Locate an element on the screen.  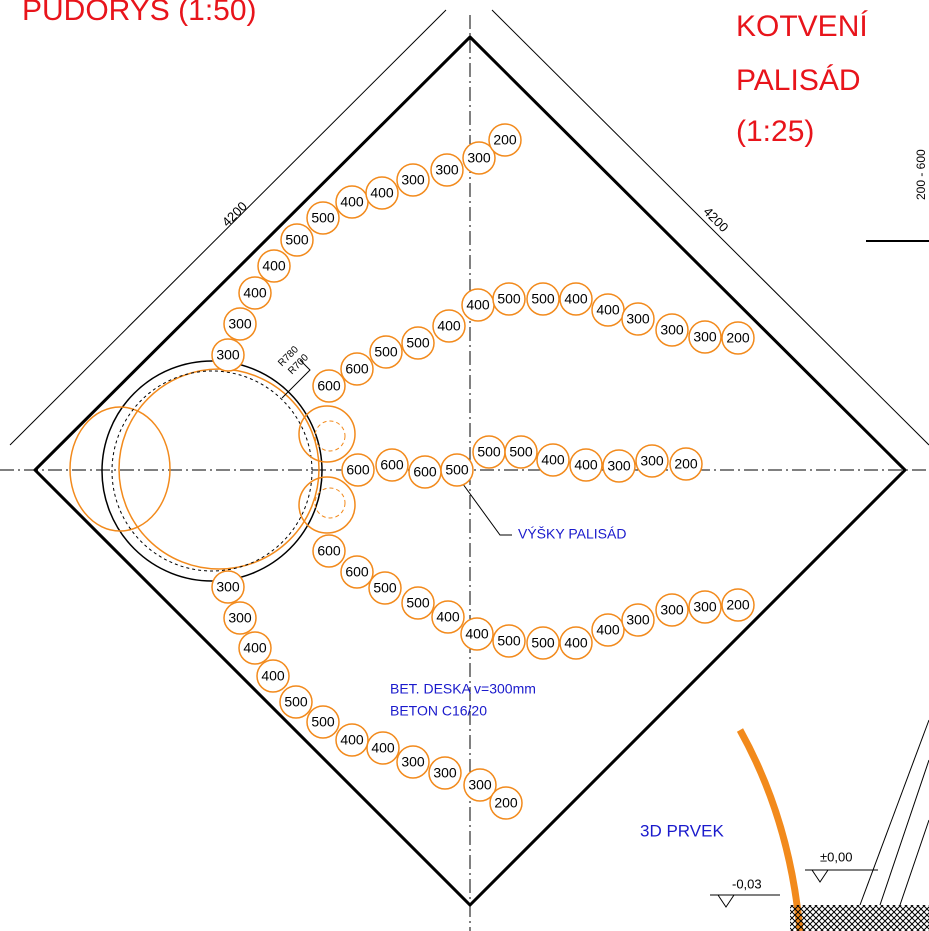
element-3d is located at coordinates (770, 829).